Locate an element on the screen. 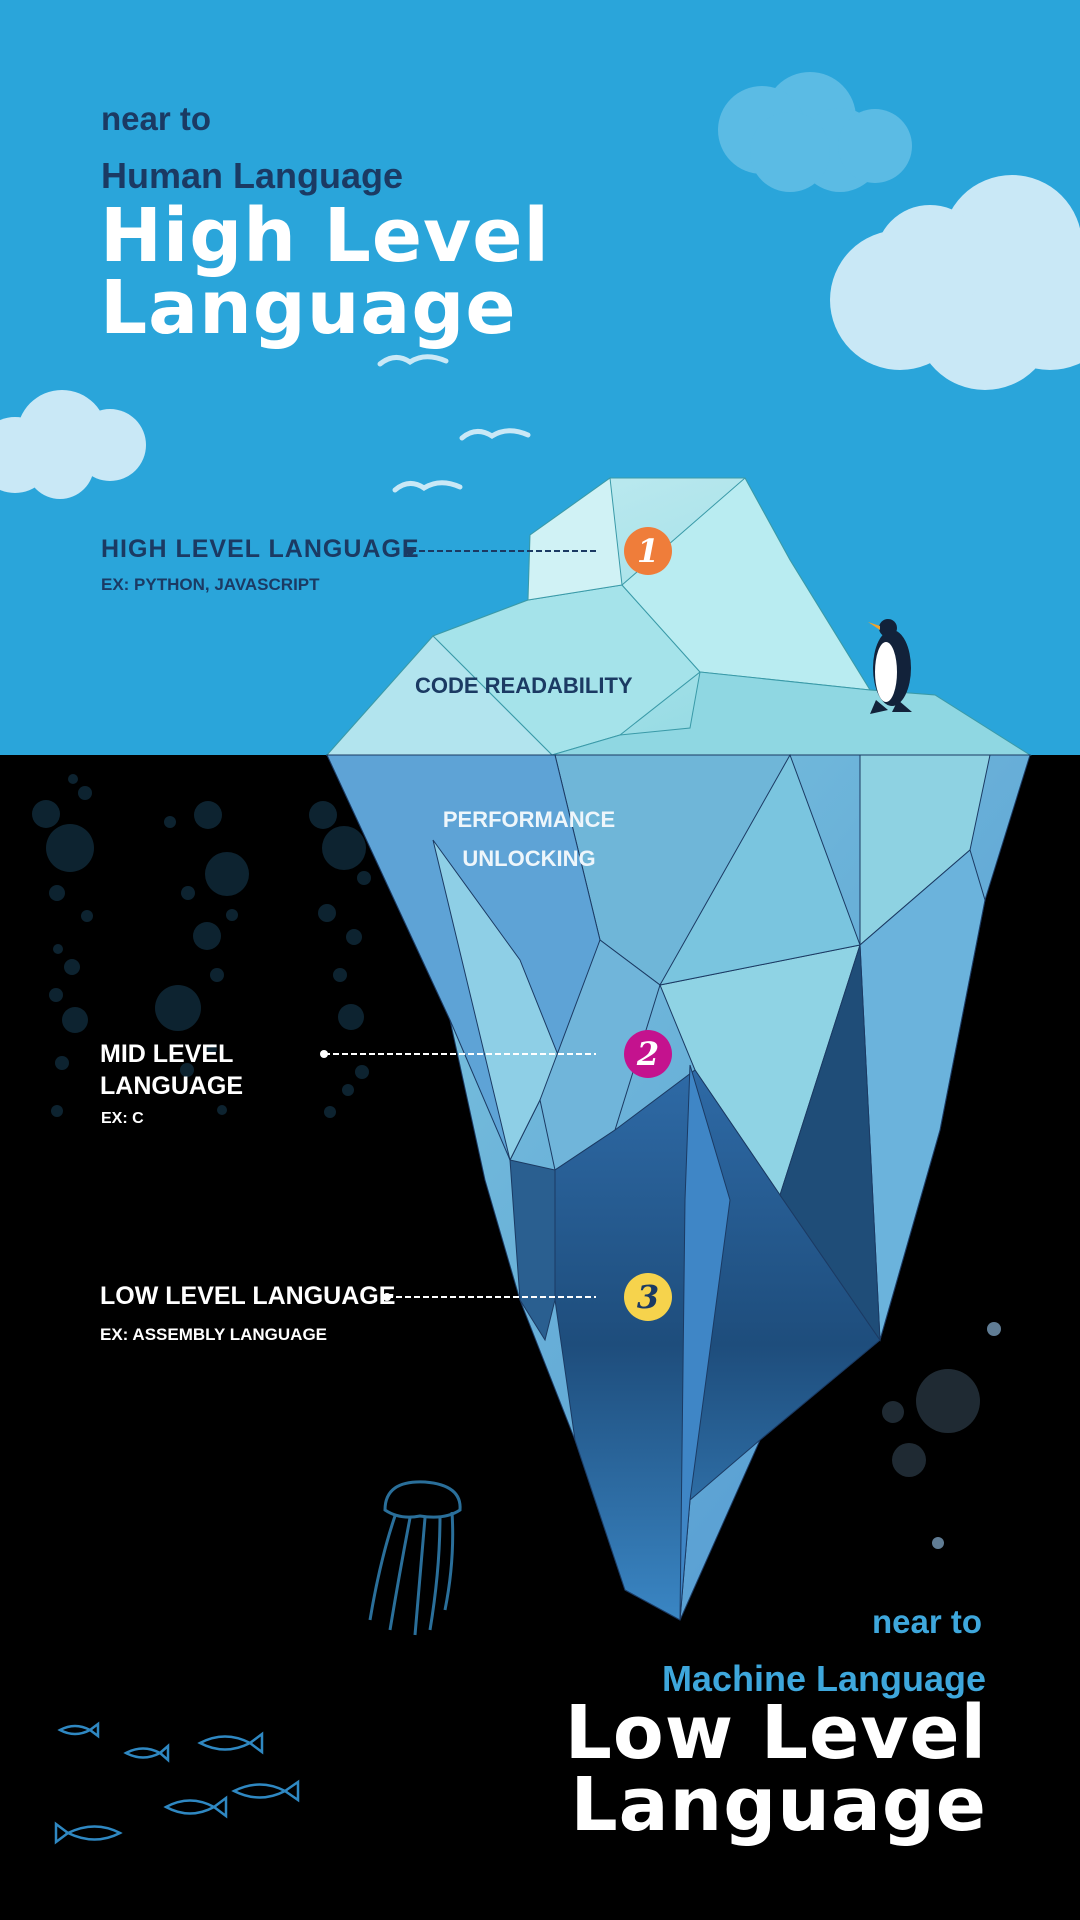  bottom-title-line-1: Low Level is located at coordinates (775, 1733).